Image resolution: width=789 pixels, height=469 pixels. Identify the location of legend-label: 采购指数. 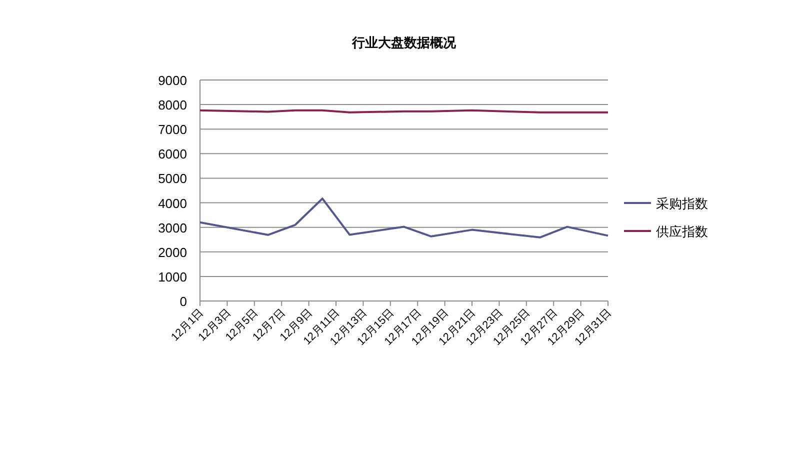
(682, 203).